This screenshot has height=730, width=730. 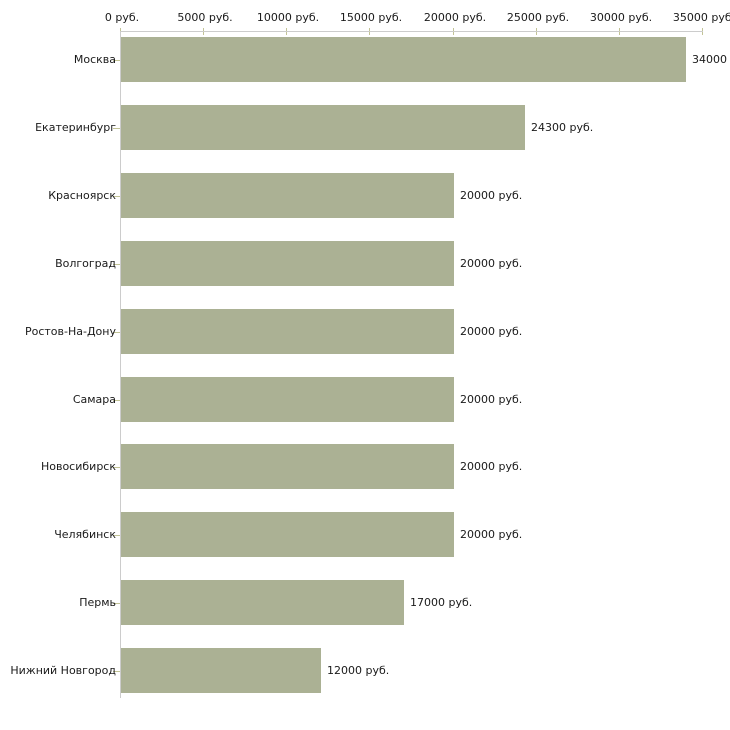 I want to click on category-label: Волгоград, so click(x=85, y=263).